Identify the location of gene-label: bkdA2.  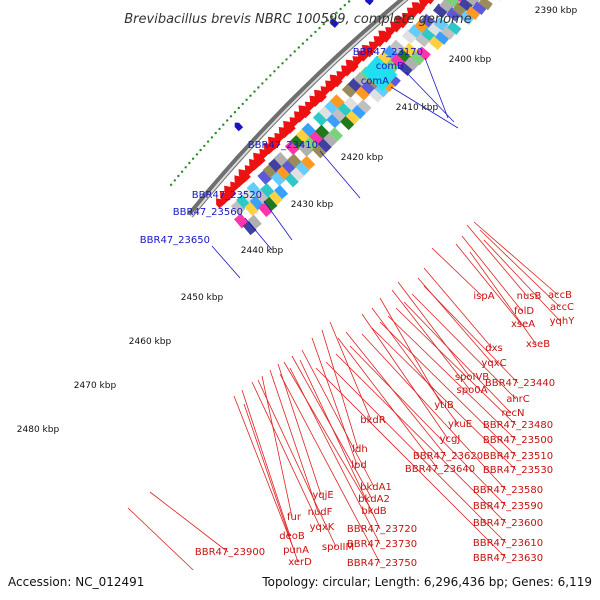
(374, 499).